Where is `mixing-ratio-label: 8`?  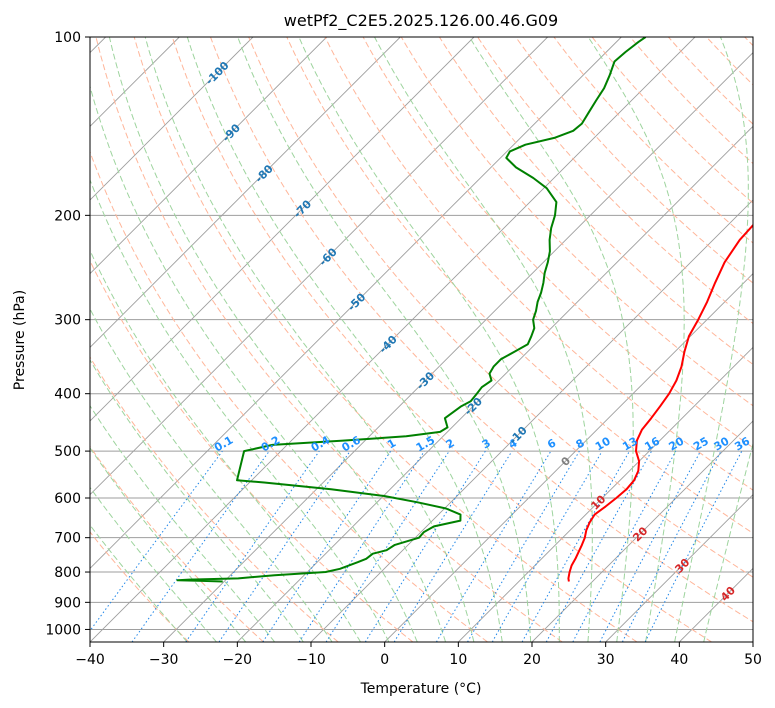 mixing-ratio-label: 8 is located at coordinates (580, 443).